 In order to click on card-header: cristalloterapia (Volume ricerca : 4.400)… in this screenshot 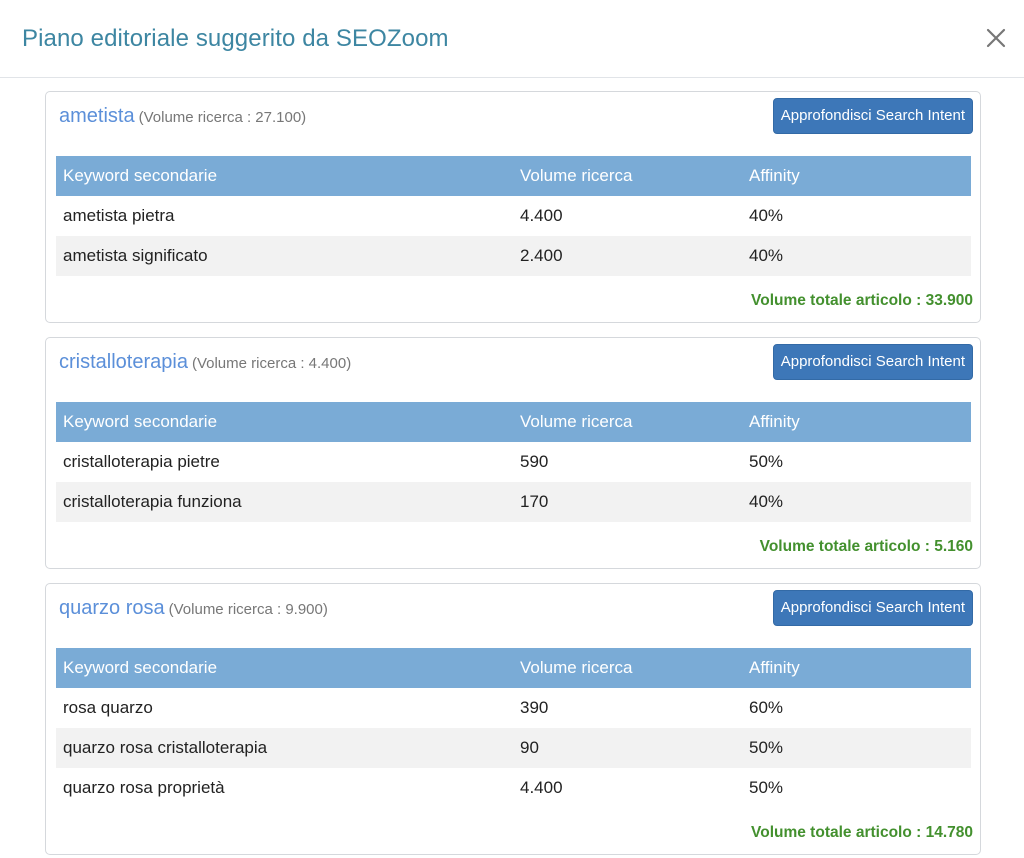, I will do `click(513, 370)`.